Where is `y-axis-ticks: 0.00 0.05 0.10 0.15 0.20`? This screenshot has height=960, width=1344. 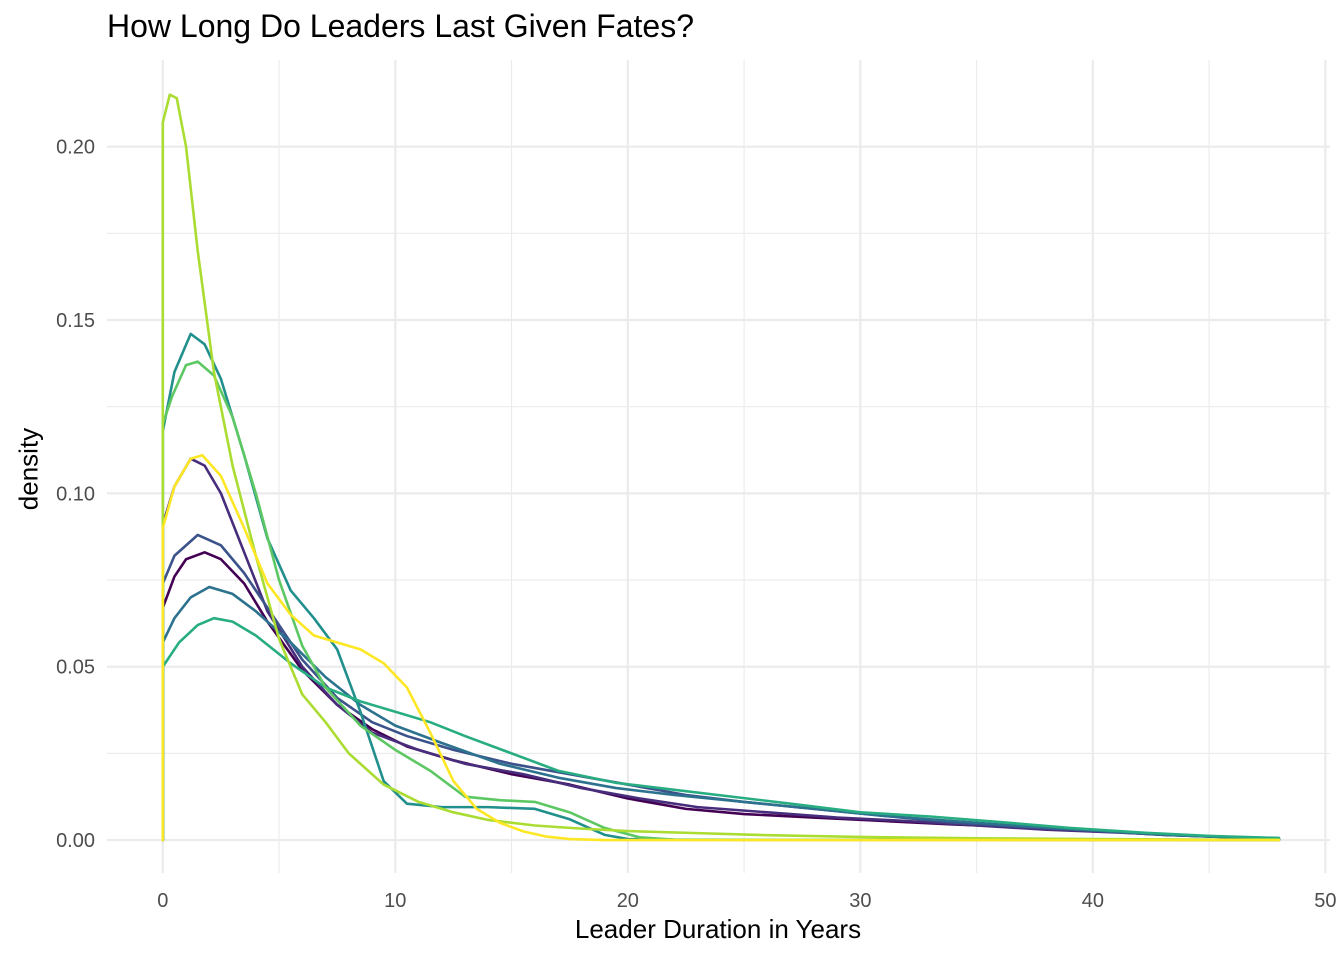
y-axis-ticks: 0.00 0.05 0.10 0.15 0.20 is located at coordinates (75, 494).